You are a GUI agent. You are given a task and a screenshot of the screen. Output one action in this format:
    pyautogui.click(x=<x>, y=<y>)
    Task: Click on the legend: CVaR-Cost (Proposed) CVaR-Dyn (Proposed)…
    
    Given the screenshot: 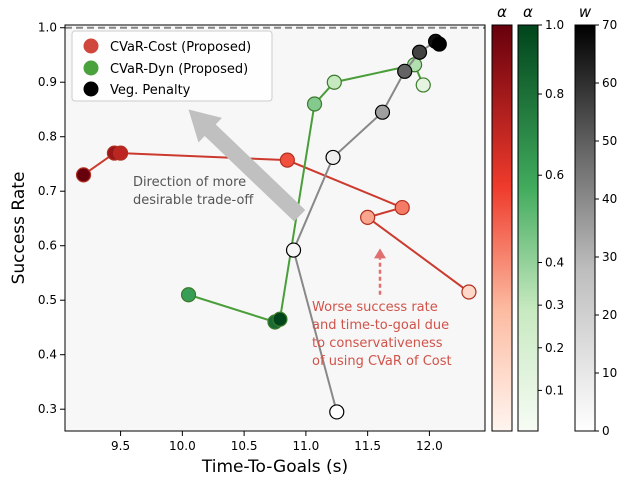 What is the action you would take?
    pyautogui.click(x=172, y=66)
    